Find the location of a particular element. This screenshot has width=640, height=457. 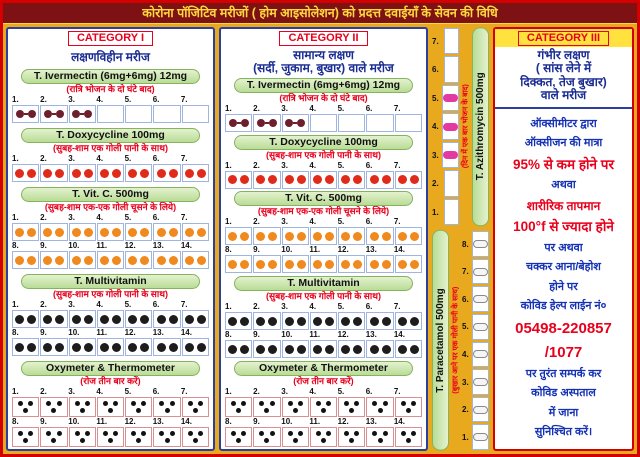

strip-day-number: 2. is located at coordinates (435, 184).